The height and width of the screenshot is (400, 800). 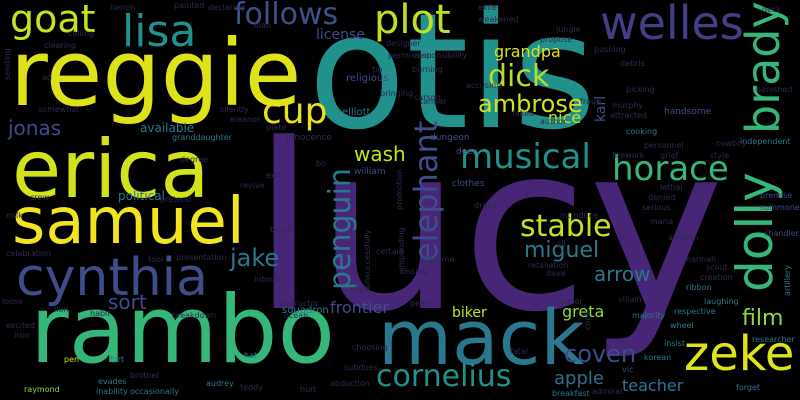 What do you see at coordinates (748, 387) in the screenshot?
I see `word-forget: forget` at bounding box center [748, 387].